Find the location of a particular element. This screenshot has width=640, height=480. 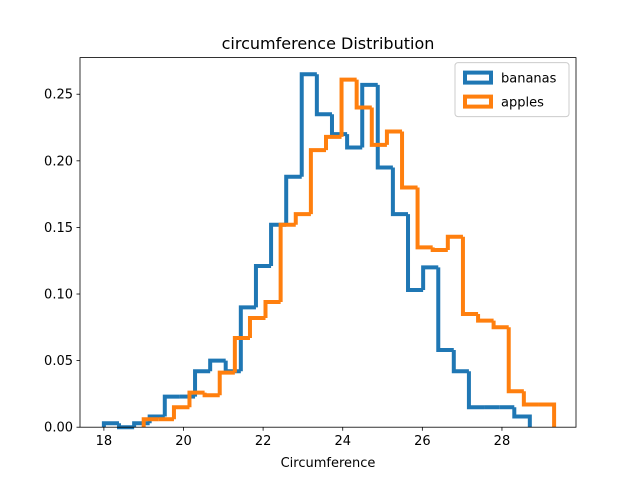

y-tick-label: 0.05 is located at coordinates (58, 361).